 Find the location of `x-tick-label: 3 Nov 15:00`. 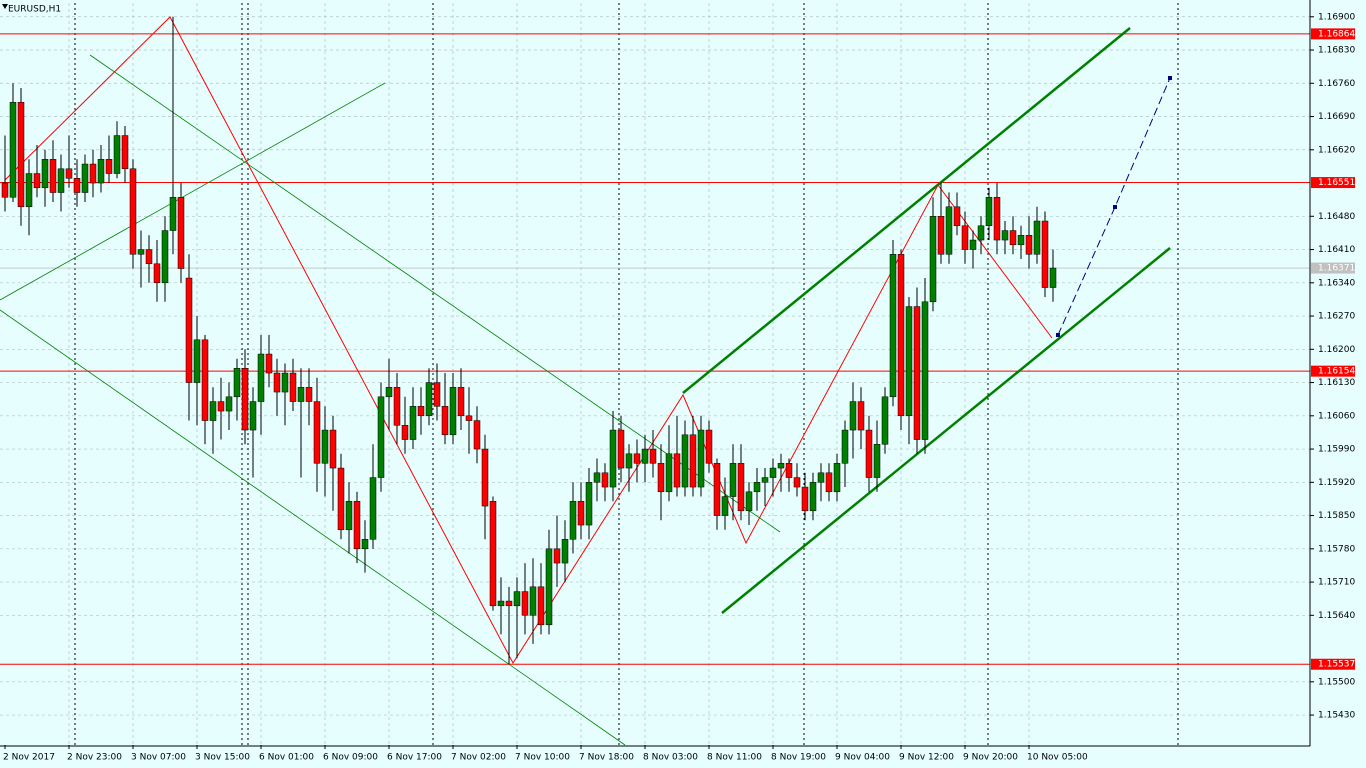

x-tick-label: 3 Nov 15:00 is located at coordinates (222, 758).